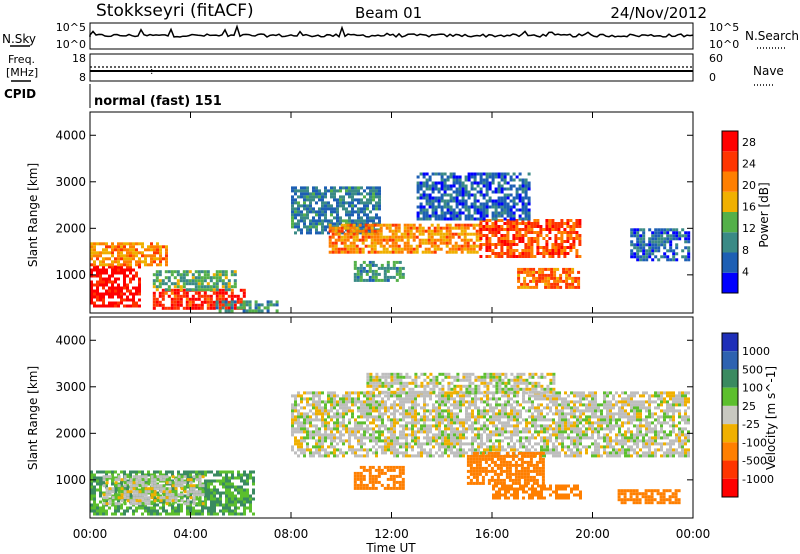 The image size is (800, 554). What do you see at coordinates (79, 58) in the screenshot?
I see `freq-tick-top: 18` at bounding box center [79, 58].